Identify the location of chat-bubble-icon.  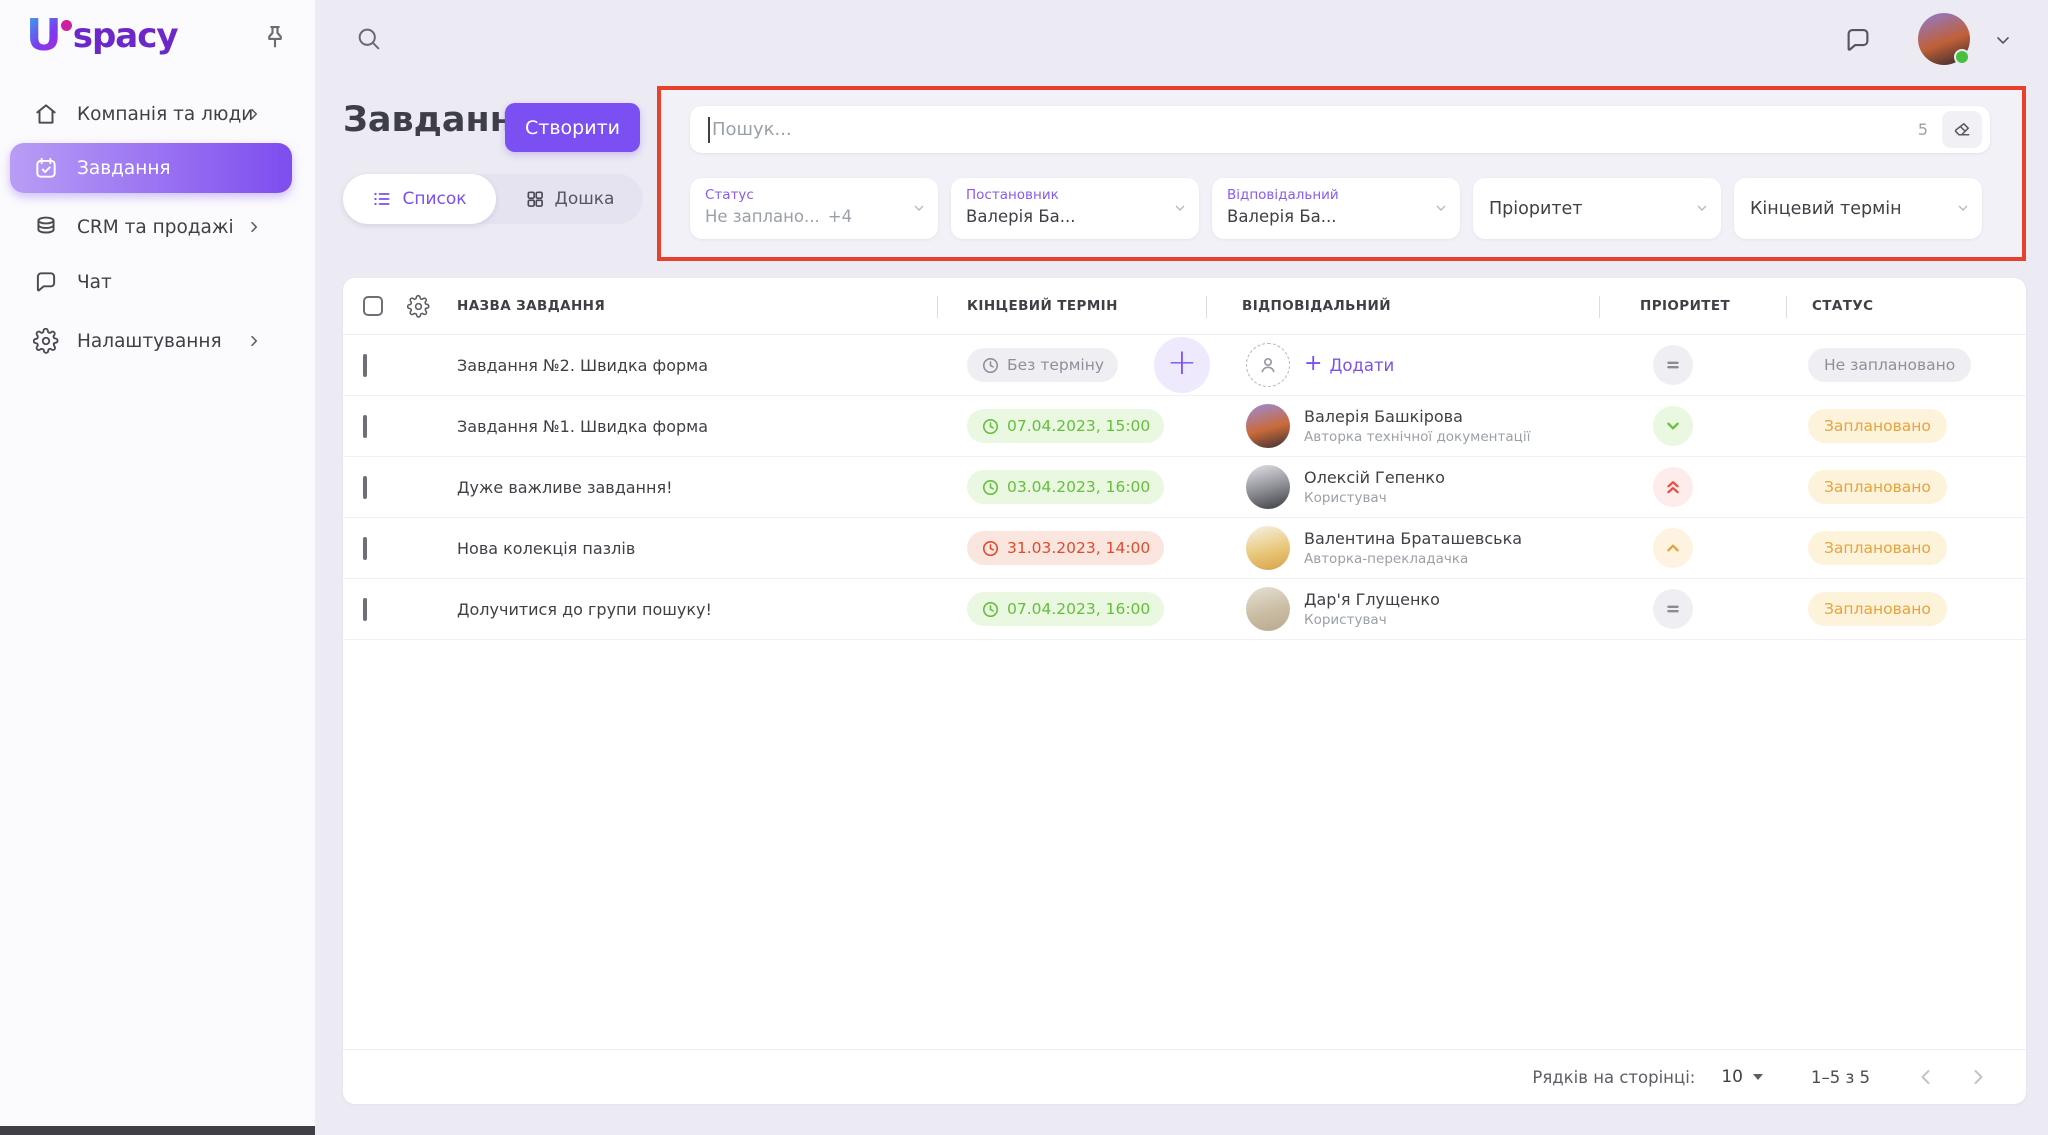
(46, 282).